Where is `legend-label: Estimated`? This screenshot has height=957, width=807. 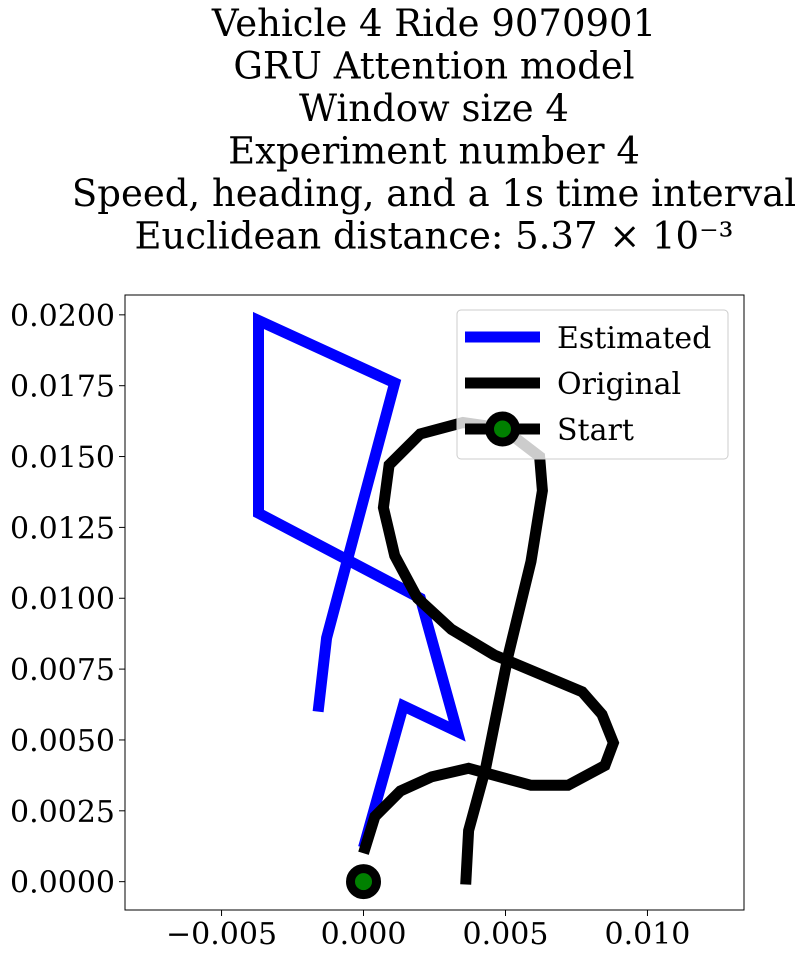
legend-label: Estimated is located at coordinates (634, 338).